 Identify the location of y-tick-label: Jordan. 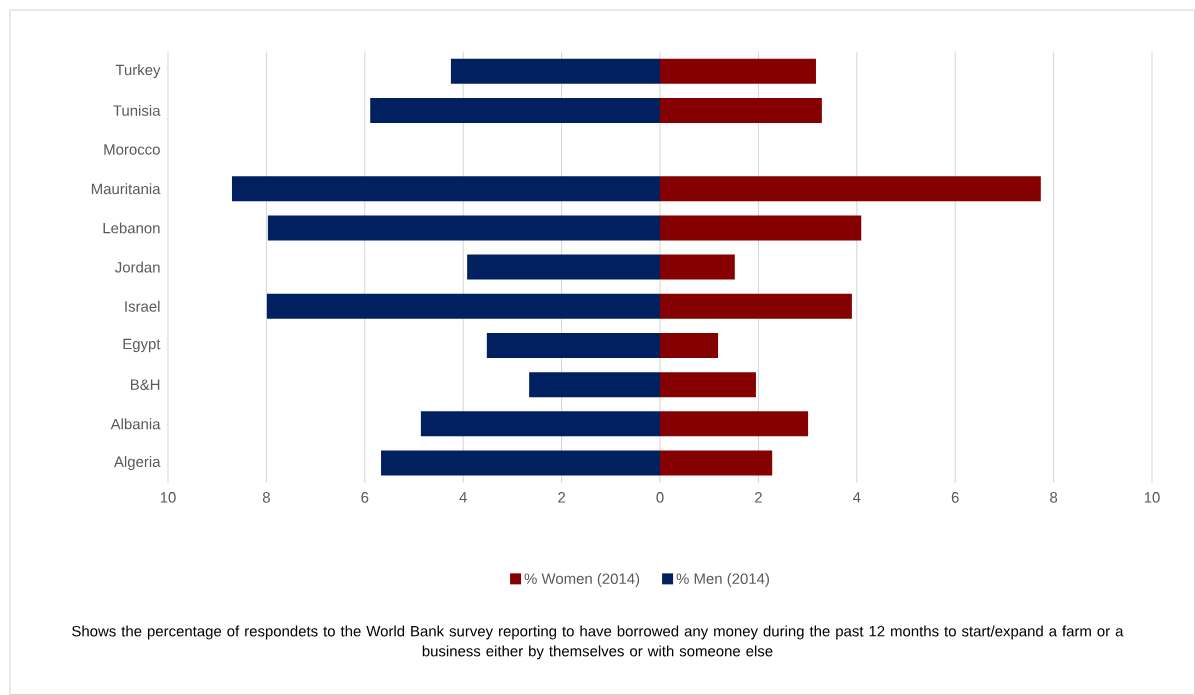
(137, 267).